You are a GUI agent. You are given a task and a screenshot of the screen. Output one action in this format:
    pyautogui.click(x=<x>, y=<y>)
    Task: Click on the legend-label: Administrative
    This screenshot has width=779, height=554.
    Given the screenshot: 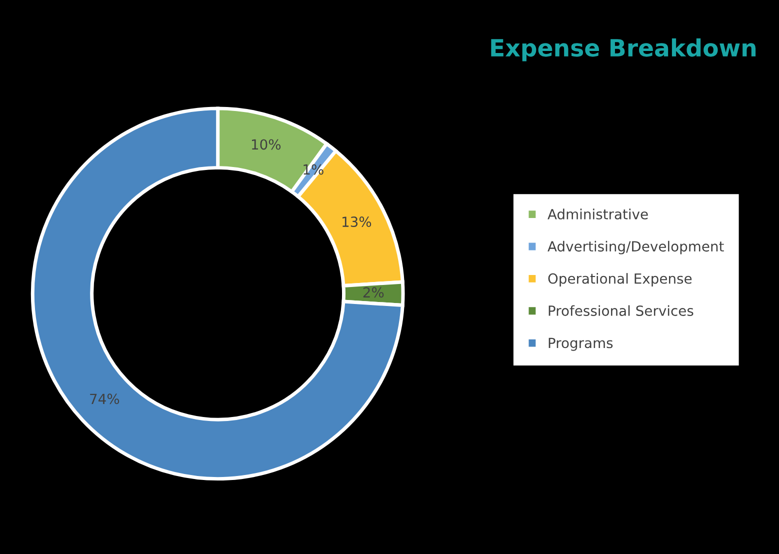 What is the action you would take?
    pyautogui.click(x=598, y=214)
    